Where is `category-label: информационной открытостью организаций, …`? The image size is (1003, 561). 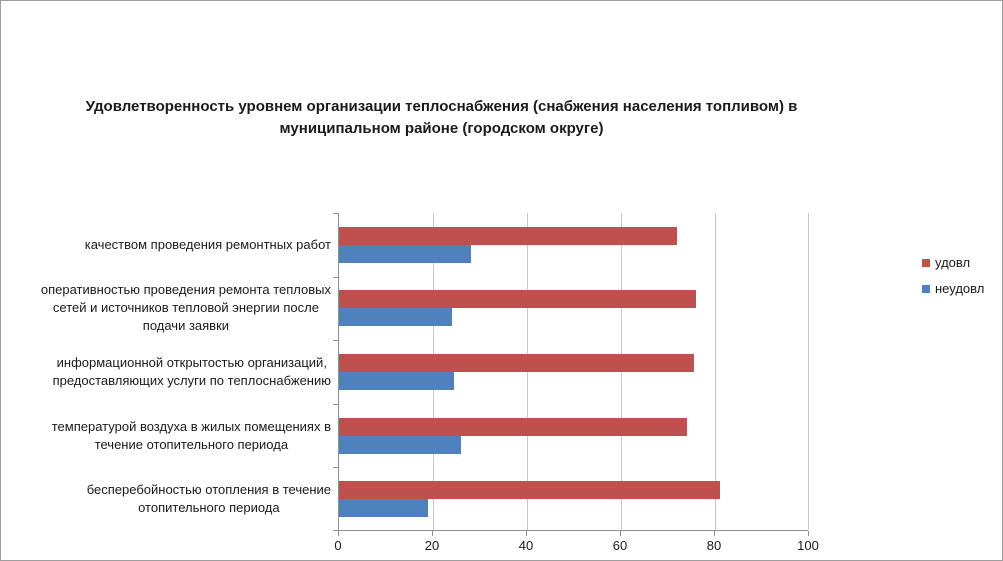 category-label: информационной открытостью организаций, … is located at coordinates (191, 371).